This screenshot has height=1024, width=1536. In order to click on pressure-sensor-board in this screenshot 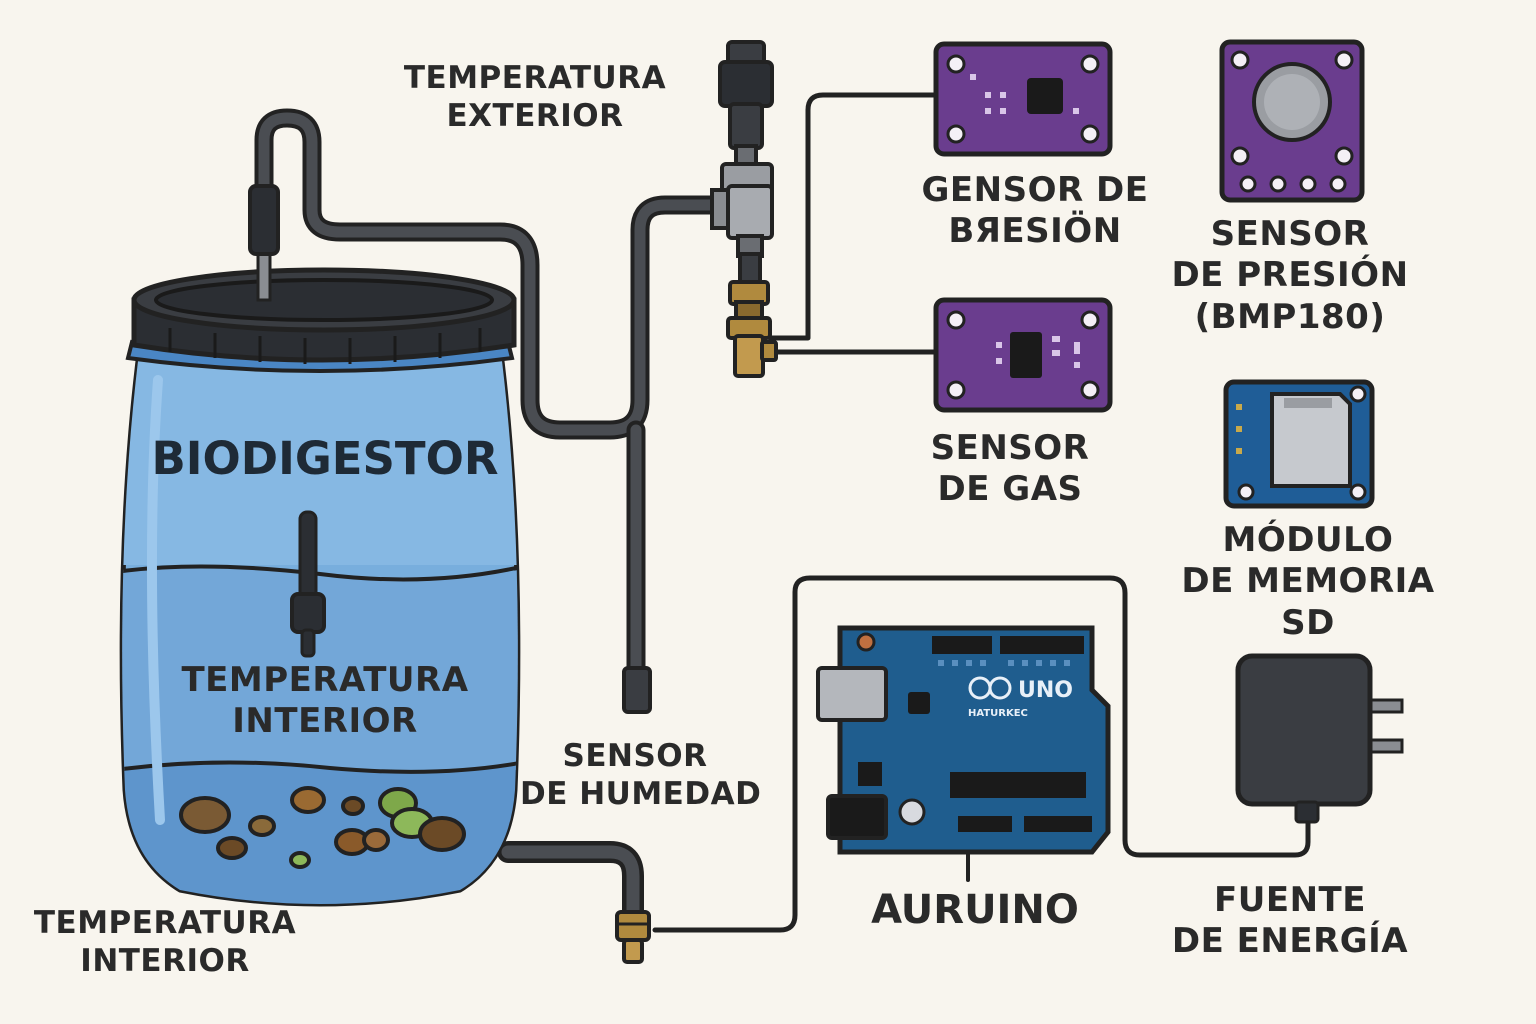, I will do `click(1023, 99)`.